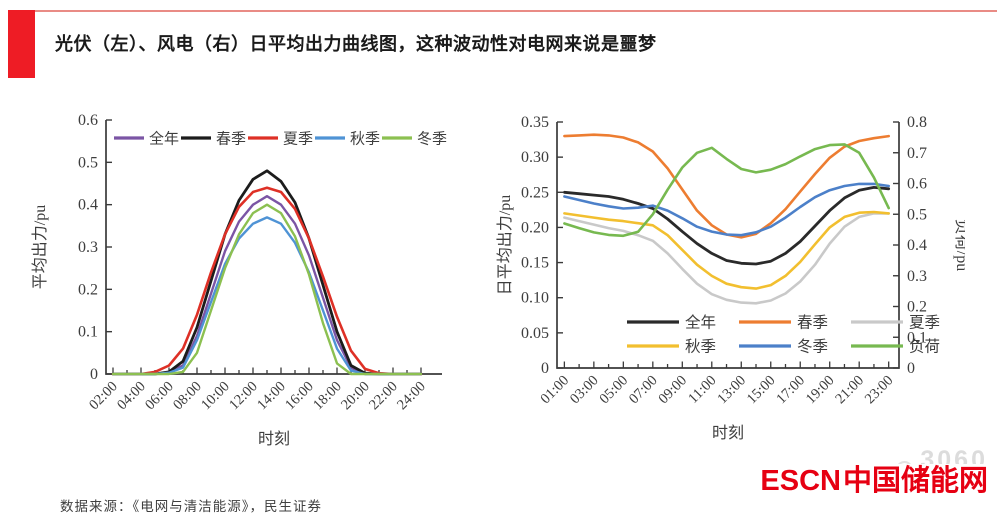 Image resolution: width=1000 pixels, height=530 pixels. I want to click on page-title: 光伏（左）、风电（右）日平均出力曲线图，这种波动性对电网来说是噩梦, so click(356, 44).